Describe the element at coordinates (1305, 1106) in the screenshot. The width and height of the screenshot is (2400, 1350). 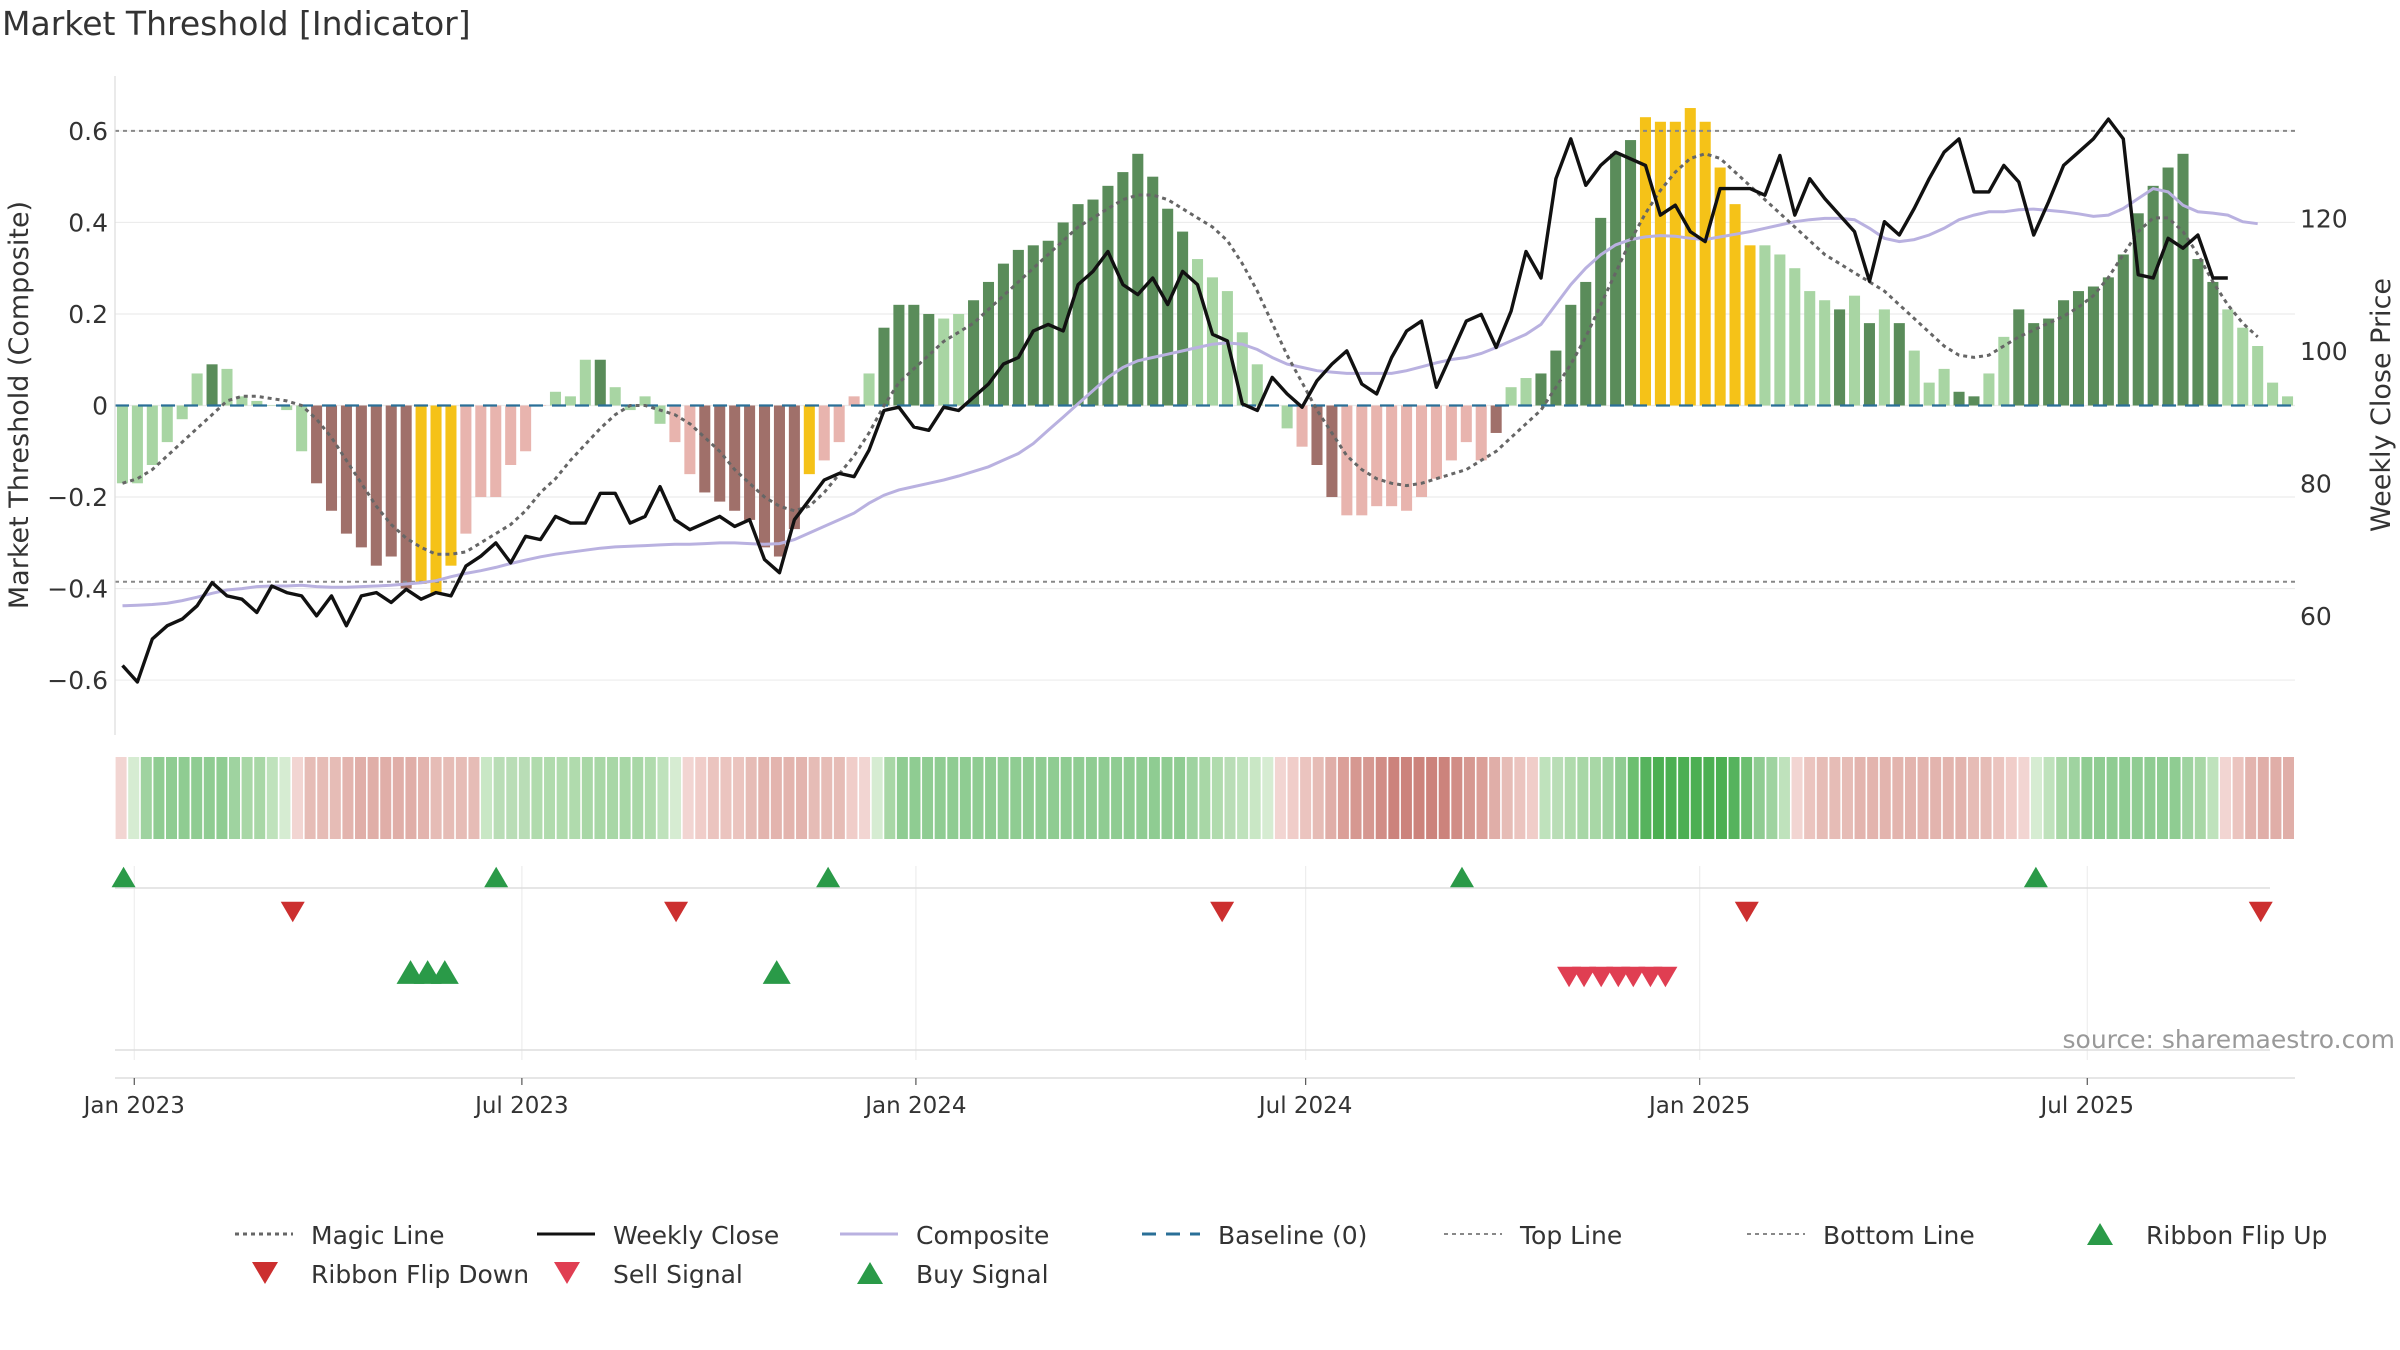
I see `x-tick-label: Jul 2024` at that location.